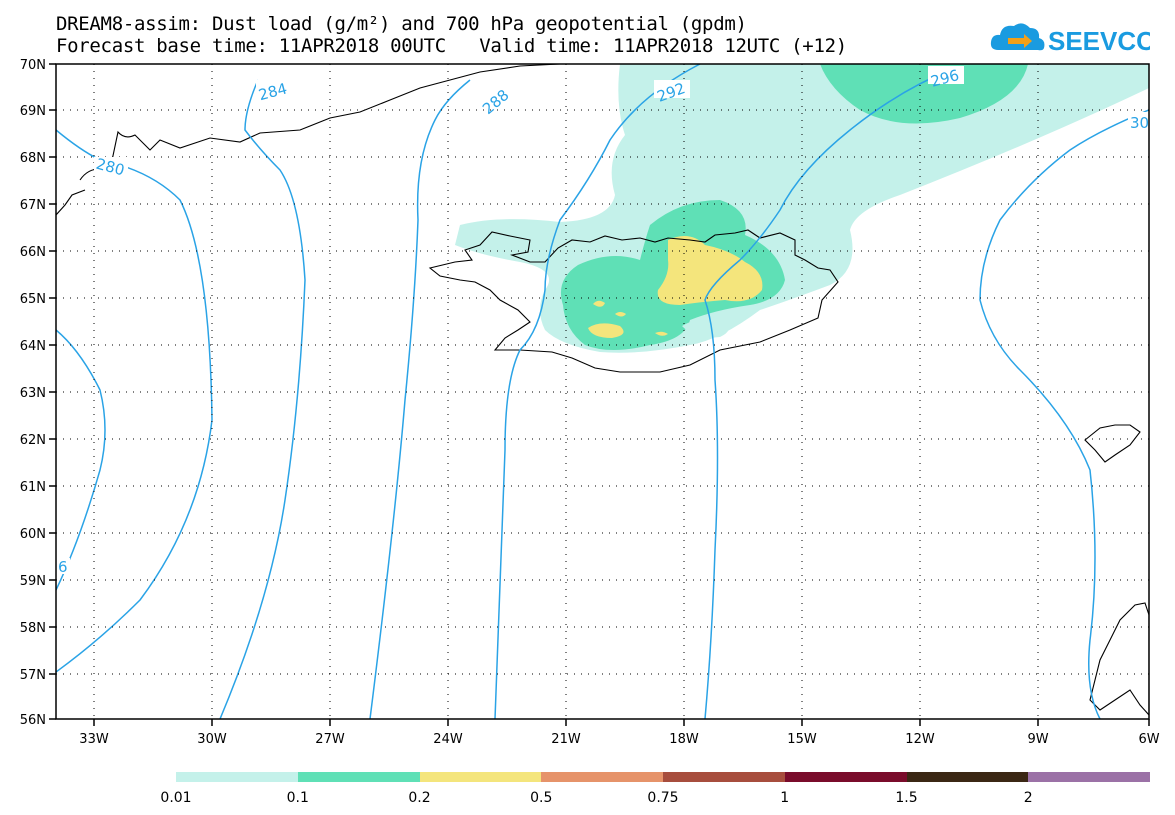  What do you see at coordinates (1112, 443) in the screenshot?
I see `faroe-islands` at bounding box center [1112, 443].